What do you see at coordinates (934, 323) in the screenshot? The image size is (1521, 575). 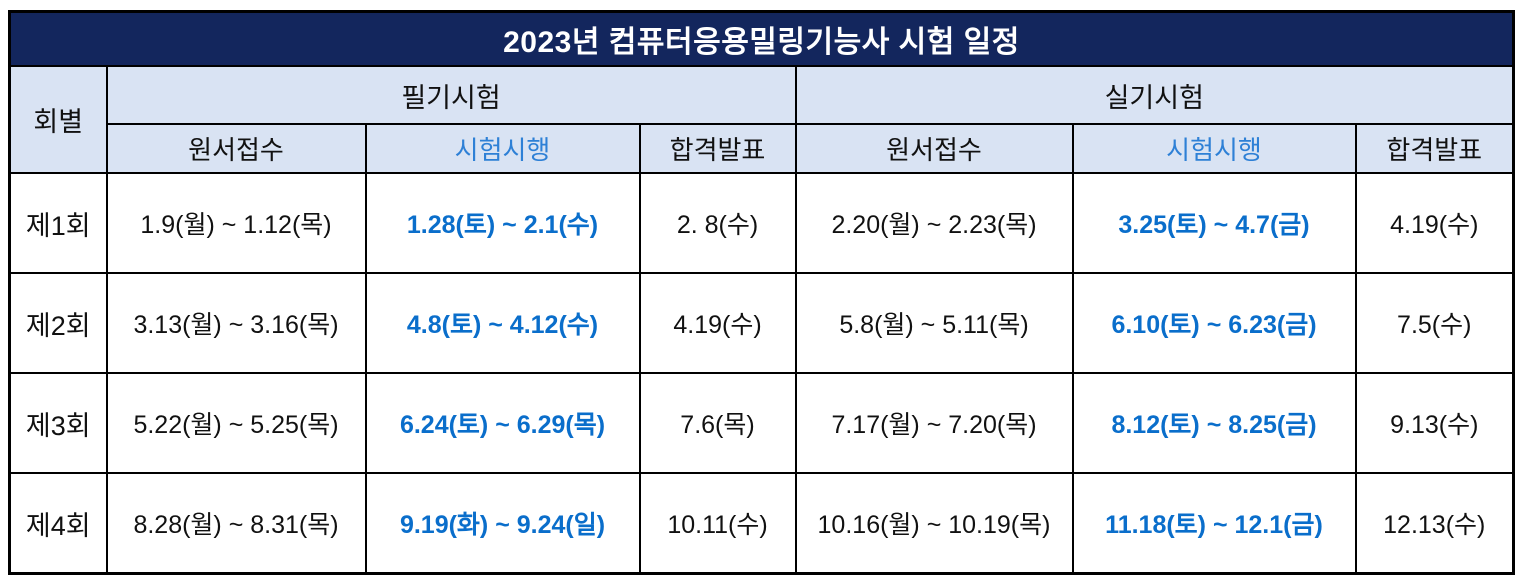 I see `practical-application-period: 5.8(월) ~ 5.11(목)` at bounding box center [934, 323].